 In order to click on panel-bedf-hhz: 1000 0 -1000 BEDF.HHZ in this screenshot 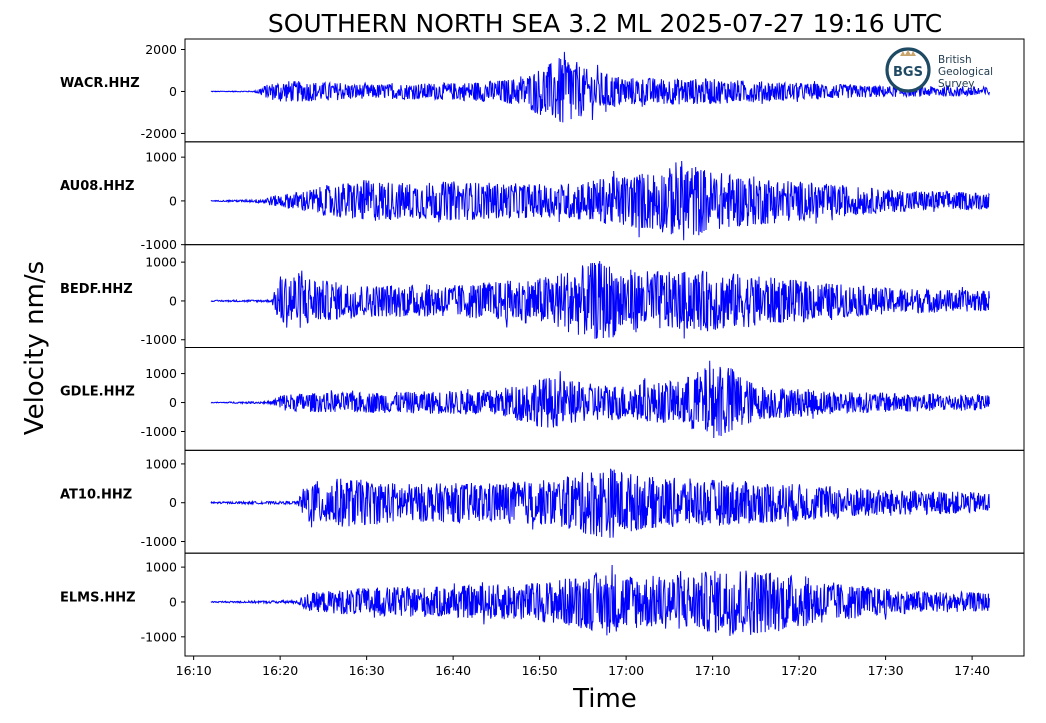, I will do `click(542, 296)`.